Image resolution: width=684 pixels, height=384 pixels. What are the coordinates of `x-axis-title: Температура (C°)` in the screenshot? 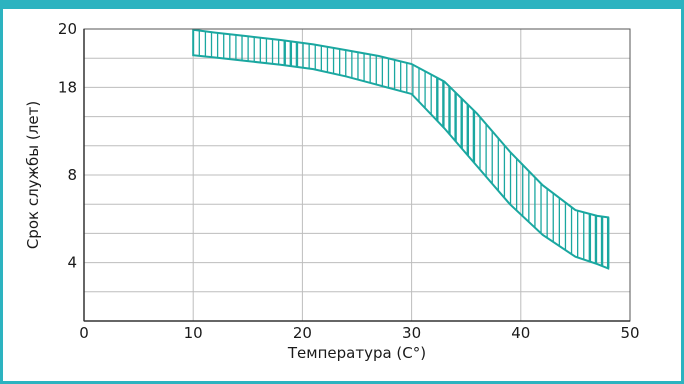 It's located at (356, 353).